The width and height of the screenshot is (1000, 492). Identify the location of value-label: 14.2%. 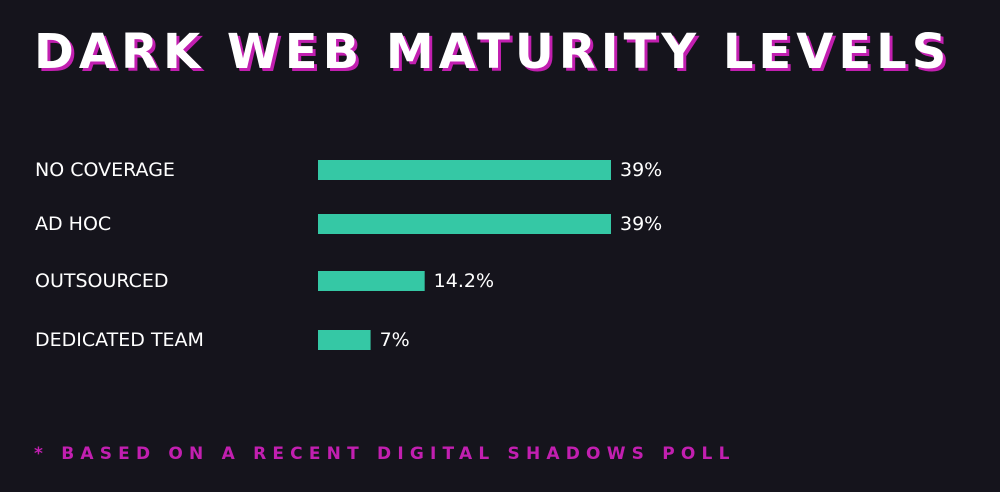
(464, 281).